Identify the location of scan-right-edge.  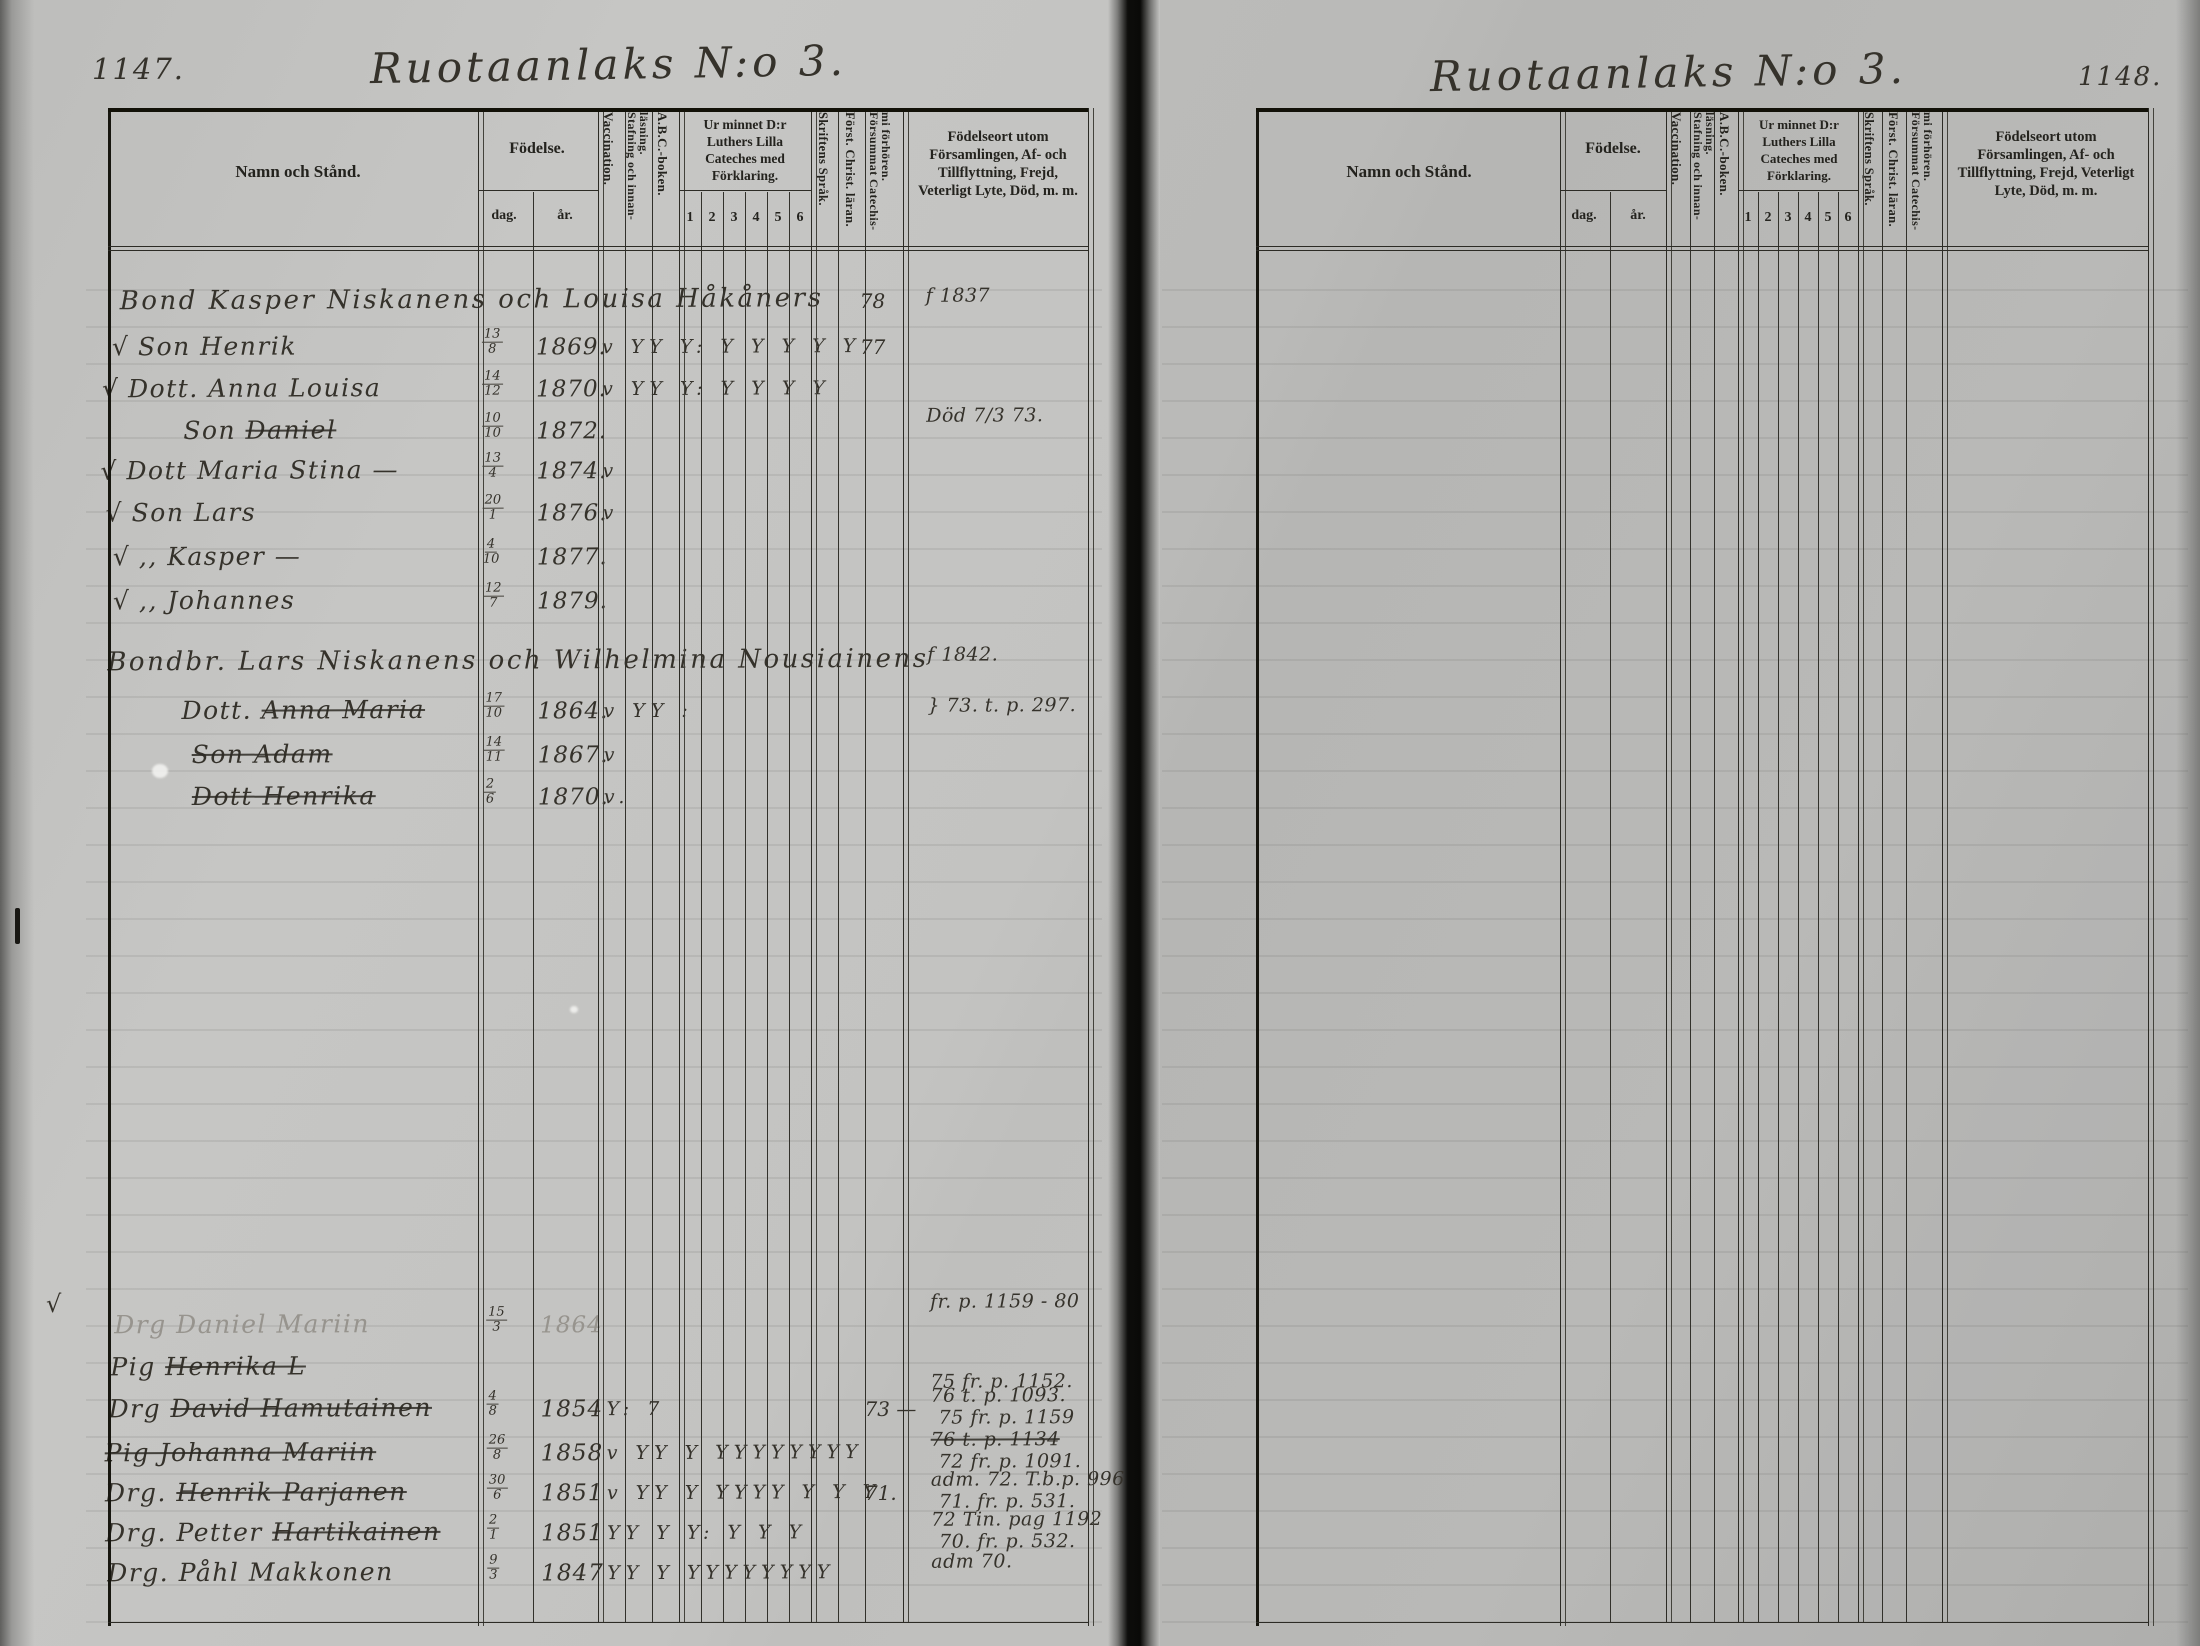
(2188, 823).